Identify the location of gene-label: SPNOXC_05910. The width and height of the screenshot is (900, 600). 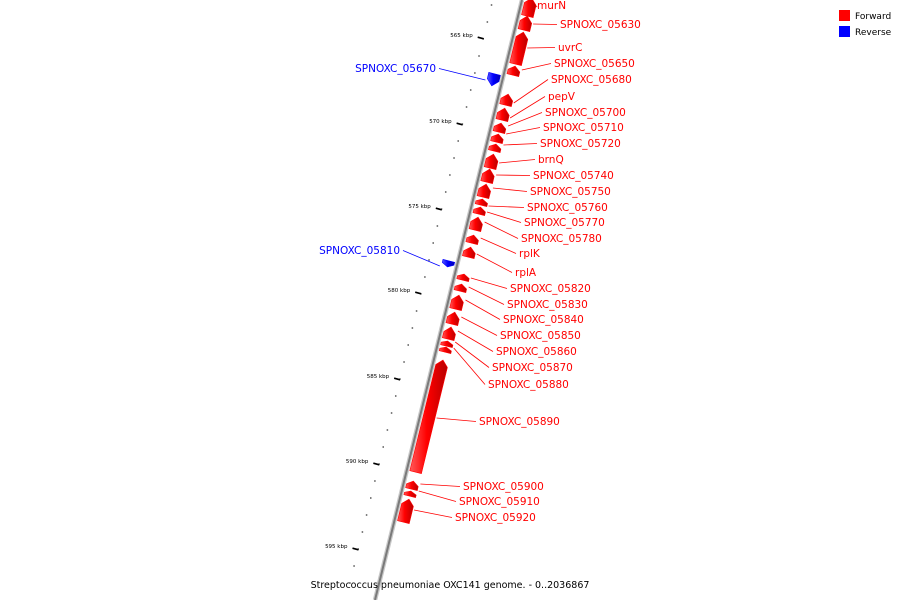
(499, 502).